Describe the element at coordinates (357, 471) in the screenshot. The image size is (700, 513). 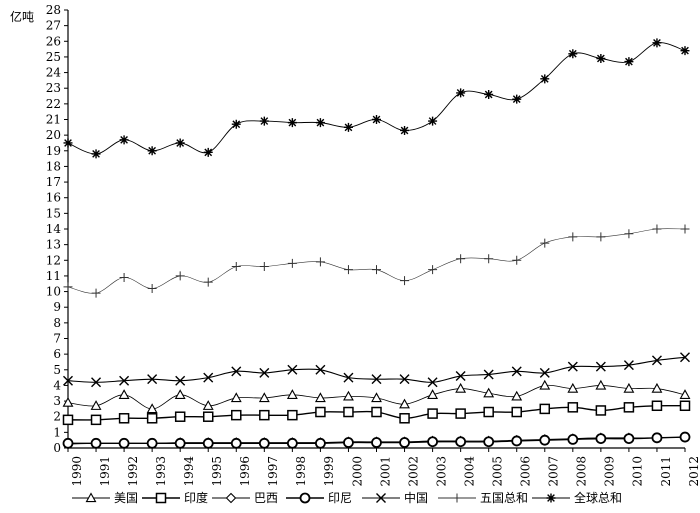
I see `x-tick-label: 2000` at that location.